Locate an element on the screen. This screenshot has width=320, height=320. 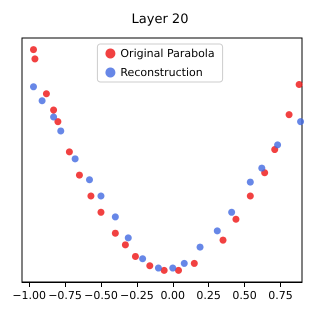
x-tick-label: 0.25 is located at coordinates (208, 295).